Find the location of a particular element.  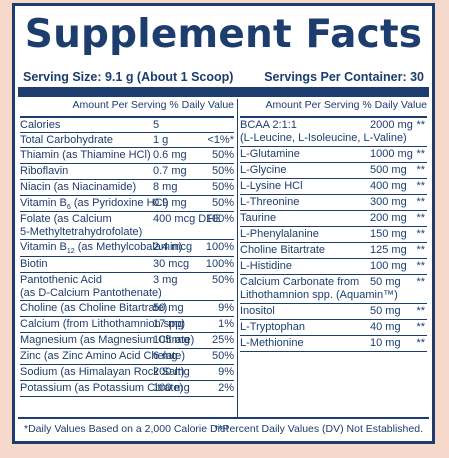

nutrient-amount: 400 mg is located at coordinates (388, 186).